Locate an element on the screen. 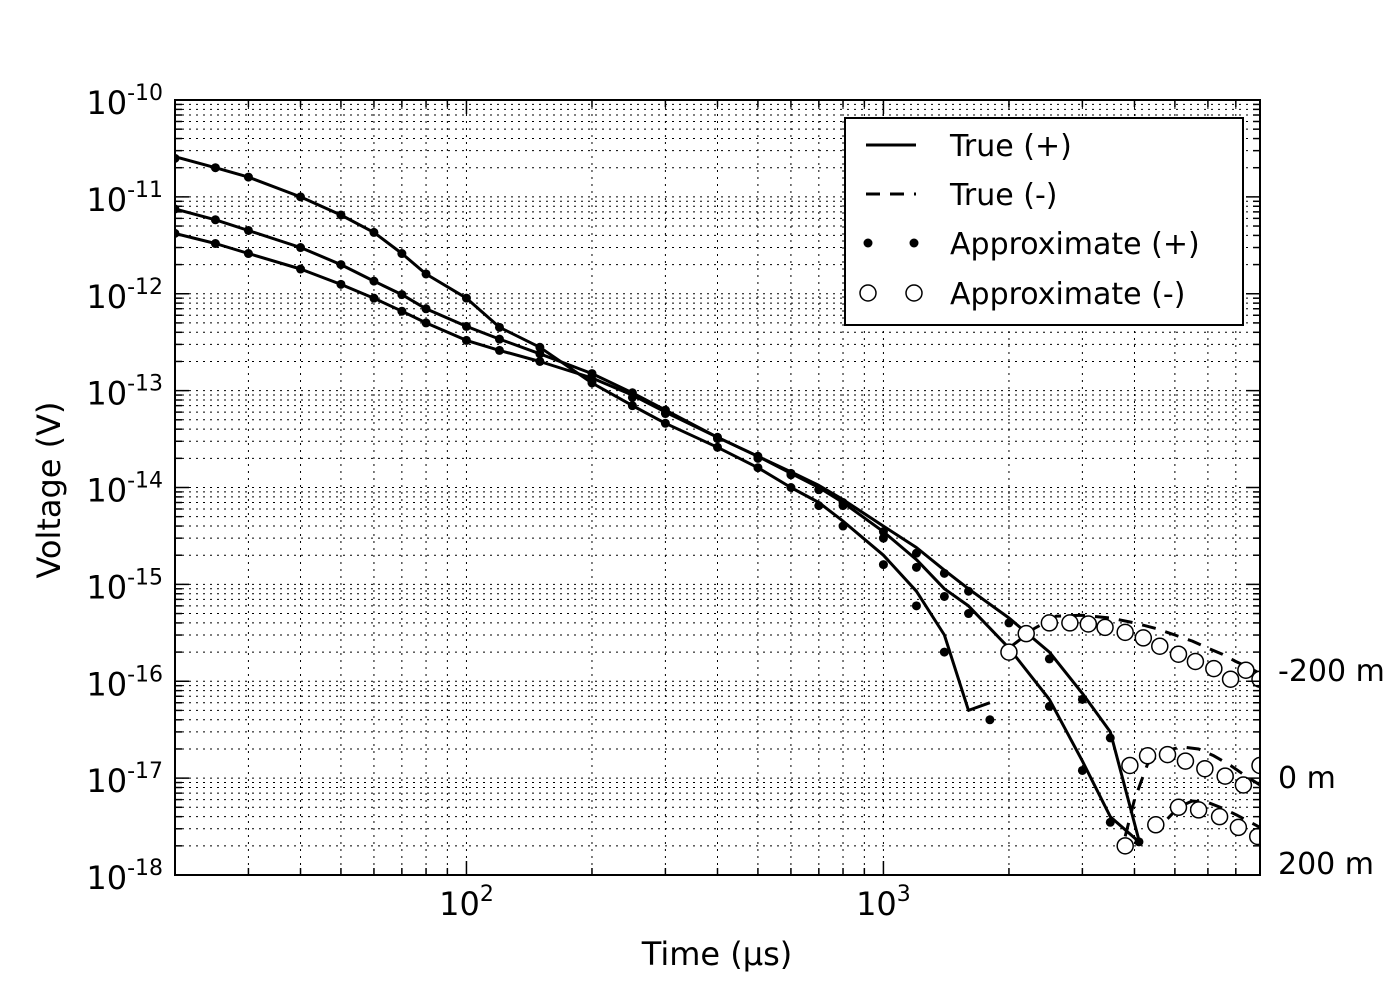 Image resolution: width=1400 pixels, height=1000 pixels. x-tick-label: 103 is located at coordinates (883, 902).